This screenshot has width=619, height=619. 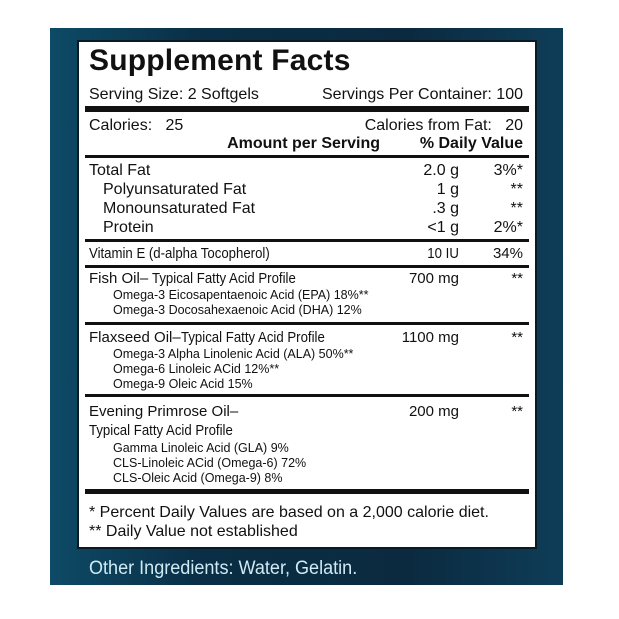 I want to click on other-ingredients: Other Ingredients: Water, Gelatin., so click(x=223, y=568).